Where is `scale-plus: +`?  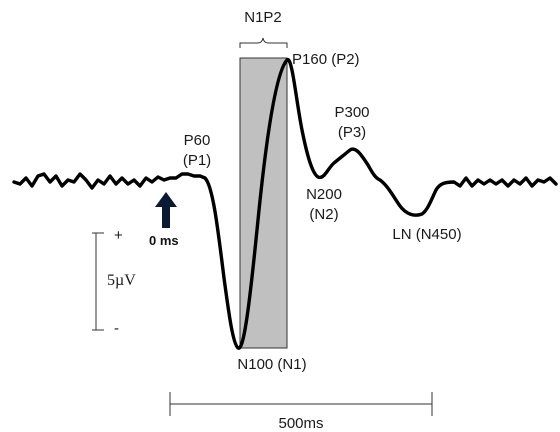
scale-plus: + is located at coordinates (118, 235).